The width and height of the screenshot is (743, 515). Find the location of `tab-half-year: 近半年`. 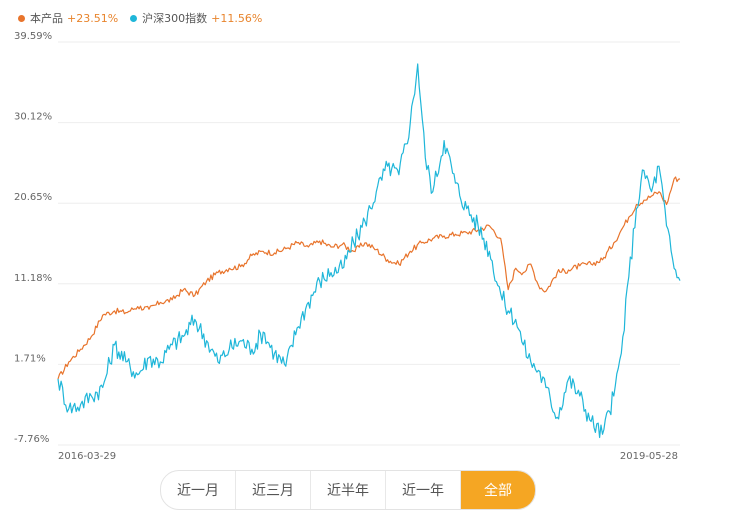

tab-half-year: 近半年 is located at coordinates (348, 490).